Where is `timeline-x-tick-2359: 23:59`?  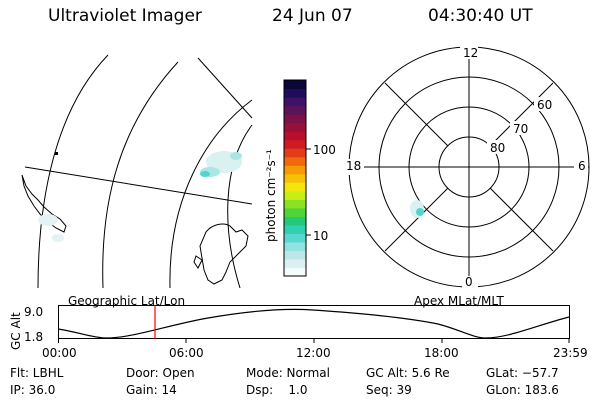
timeline-x-tick-2359: 23:59 is located at coordinates (570, 353).